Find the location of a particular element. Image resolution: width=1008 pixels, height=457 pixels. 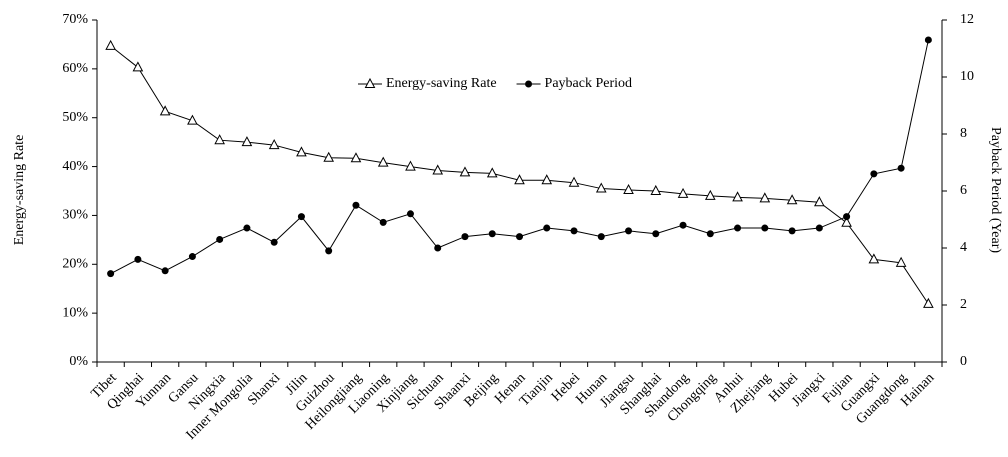

y-axis-label: Energy-saving Rate is located at coordinates (19, 190).